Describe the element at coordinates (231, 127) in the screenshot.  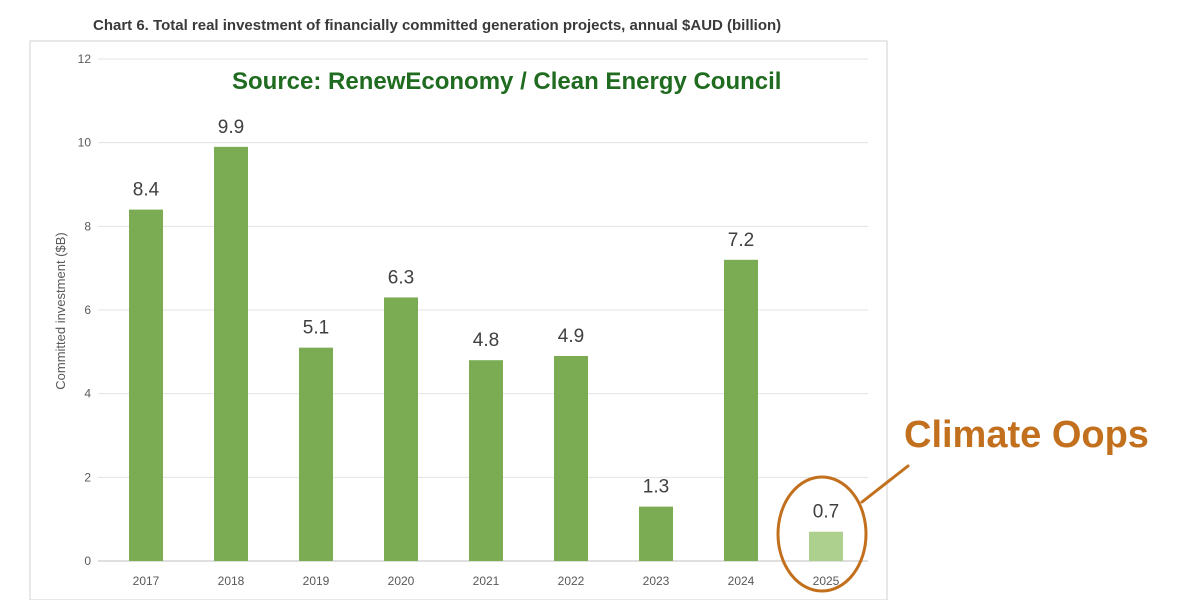
I see `data-label: 9.9` at that location.